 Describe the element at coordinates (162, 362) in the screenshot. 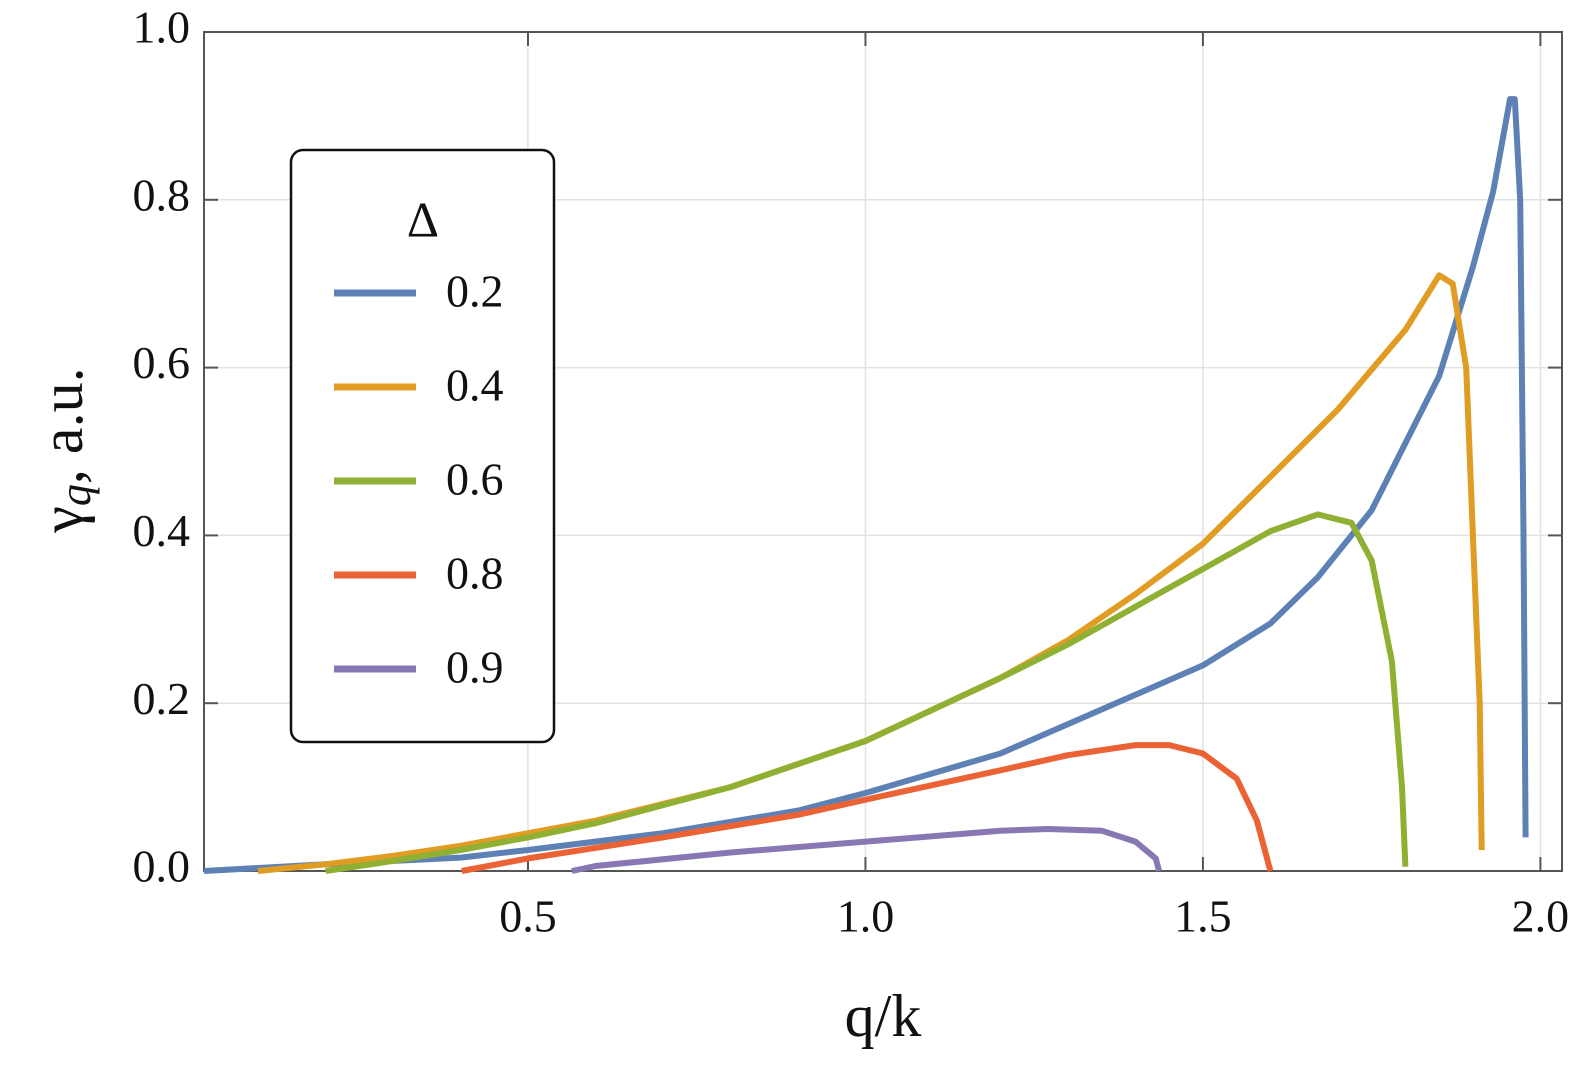

I see `y-tick-label: 0.6` at that location.